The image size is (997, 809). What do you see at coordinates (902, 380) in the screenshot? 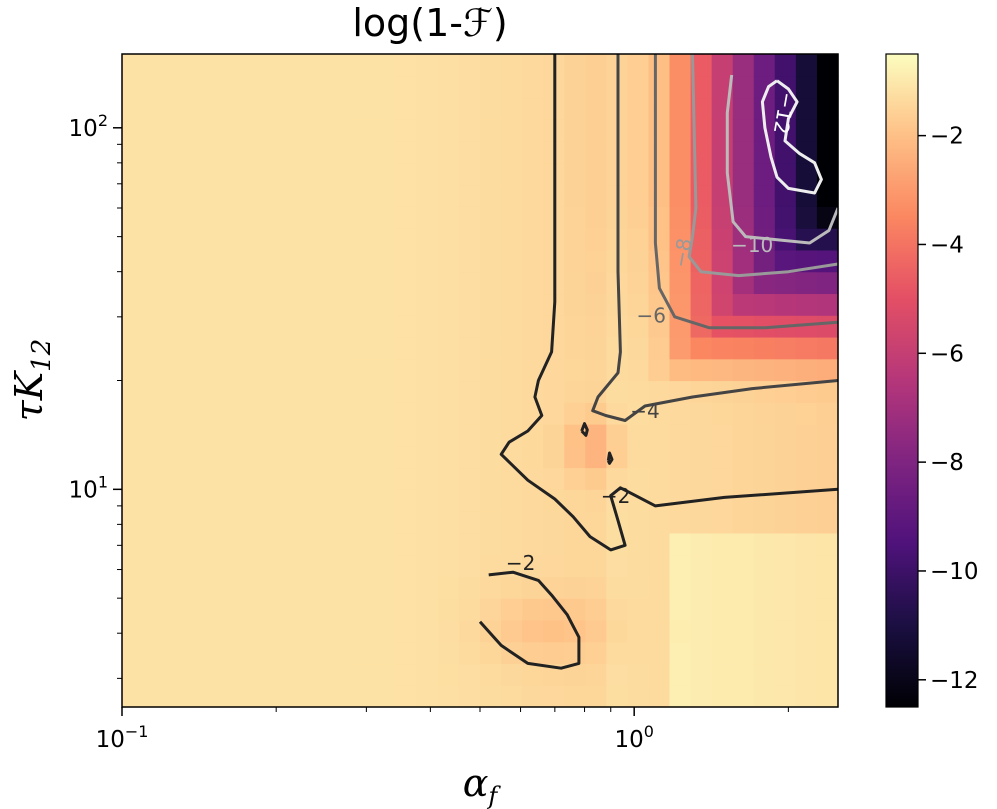
I see `colorbar` at bounding box center [902, 380].